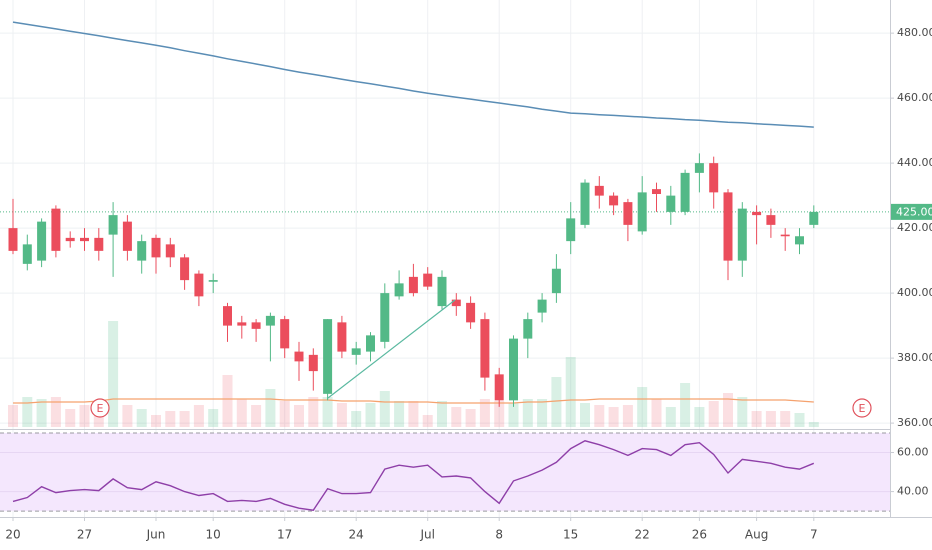 The height and width of the screenshot is (550, 932). I want to click on x-tick-label: 27, so click(84, 535).